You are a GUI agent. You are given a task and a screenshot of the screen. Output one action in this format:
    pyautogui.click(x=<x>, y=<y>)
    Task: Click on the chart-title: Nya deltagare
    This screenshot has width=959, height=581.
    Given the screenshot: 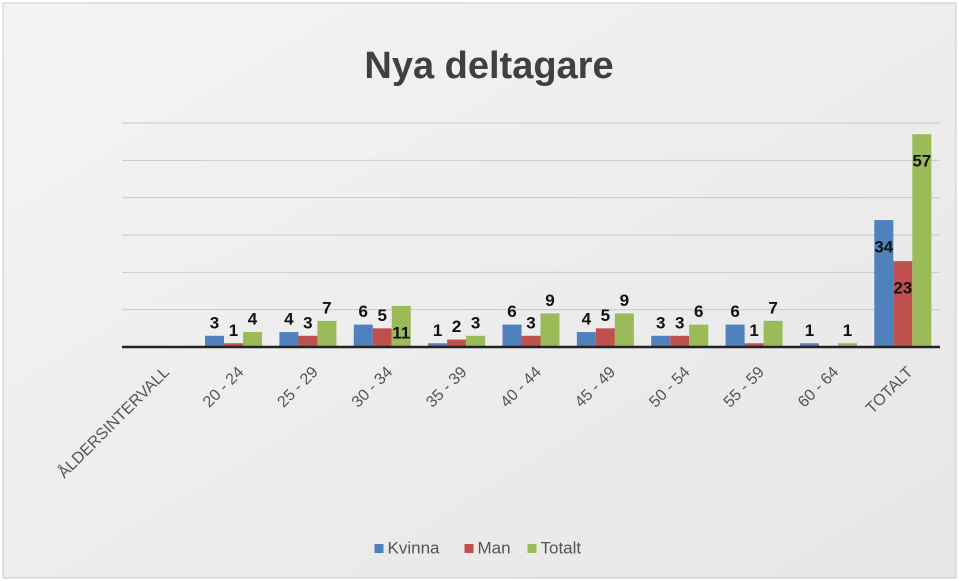 What is the action you would take?
    pyautogui.click(x=488, y=66)
    